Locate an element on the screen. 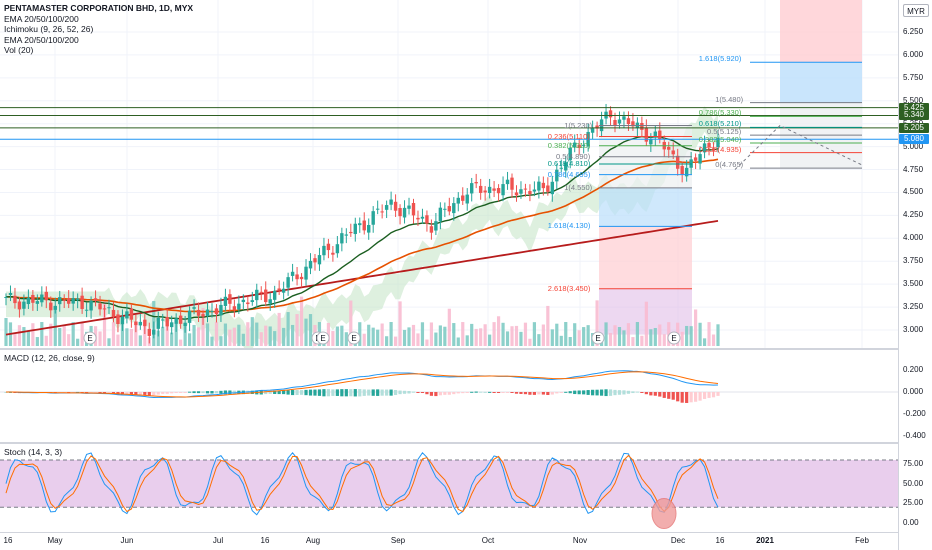 This screenshot has height=550, width=932. legend-ema-1: EMA 20/50/100/200 is located at coordinates (41, 18).